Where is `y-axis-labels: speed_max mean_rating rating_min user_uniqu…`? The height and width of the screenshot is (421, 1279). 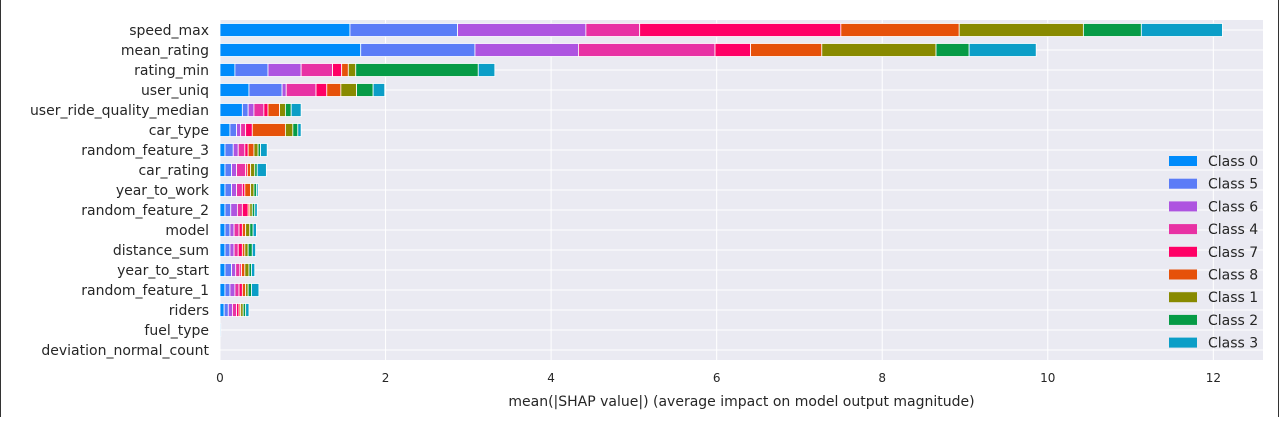
y-axis-labels: speed_max mean_rating rating_min user_uniqu… is located at coordinates (120, 191).